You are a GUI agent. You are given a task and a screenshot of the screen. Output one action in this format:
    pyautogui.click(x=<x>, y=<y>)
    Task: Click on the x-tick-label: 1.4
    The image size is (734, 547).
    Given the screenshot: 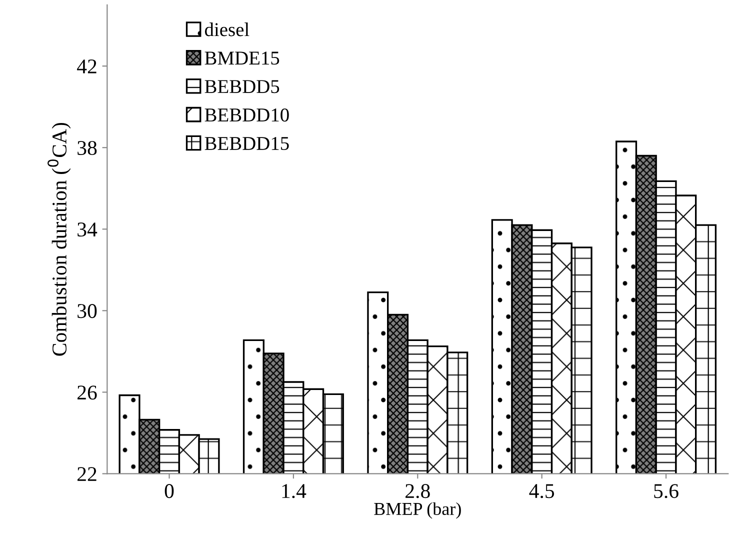 What is the action you would take?
    pyautogui.click(x=294, y=491)
    